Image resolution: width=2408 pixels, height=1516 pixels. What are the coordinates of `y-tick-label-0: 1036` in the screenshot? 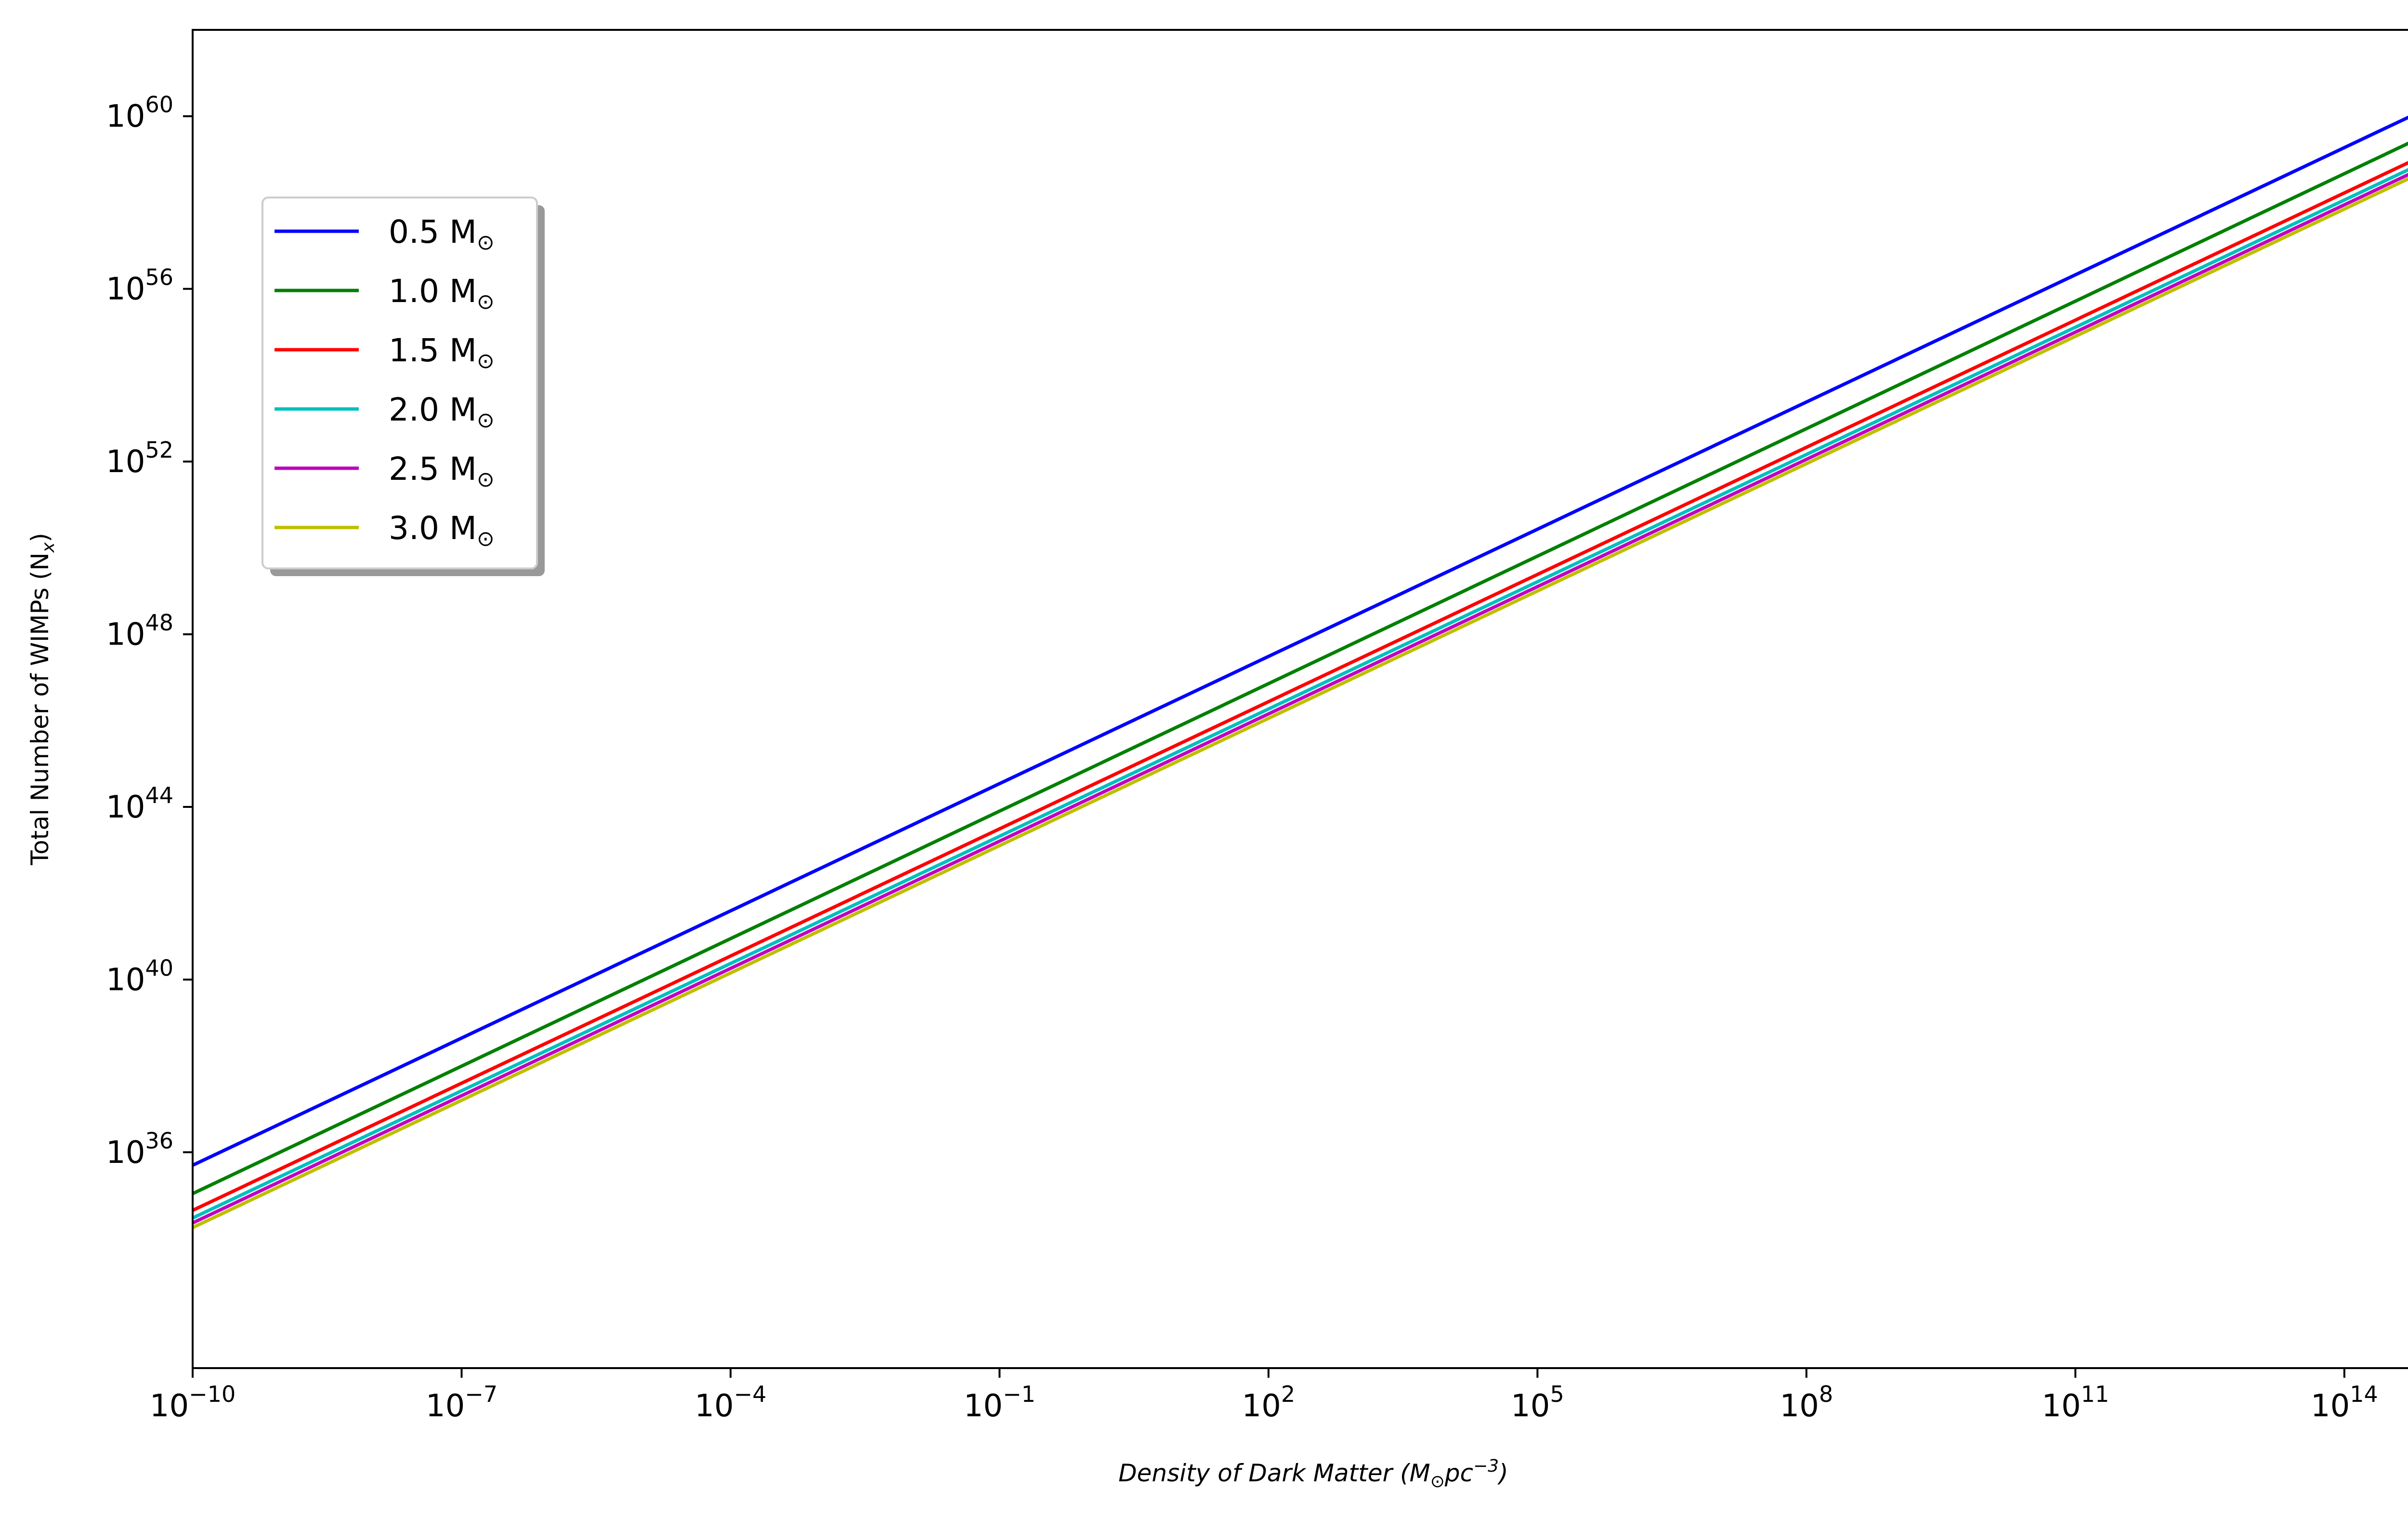 It's located at (139, 1149).